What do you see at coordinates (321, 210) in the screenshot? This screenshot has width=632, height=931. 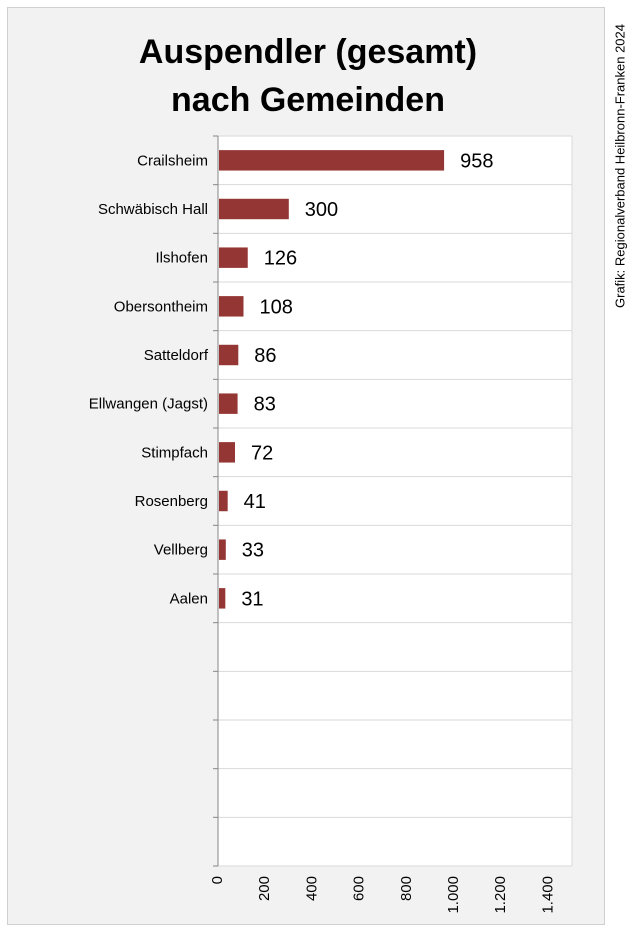 I see `data-label: 300` at bounding box center [321, 210].